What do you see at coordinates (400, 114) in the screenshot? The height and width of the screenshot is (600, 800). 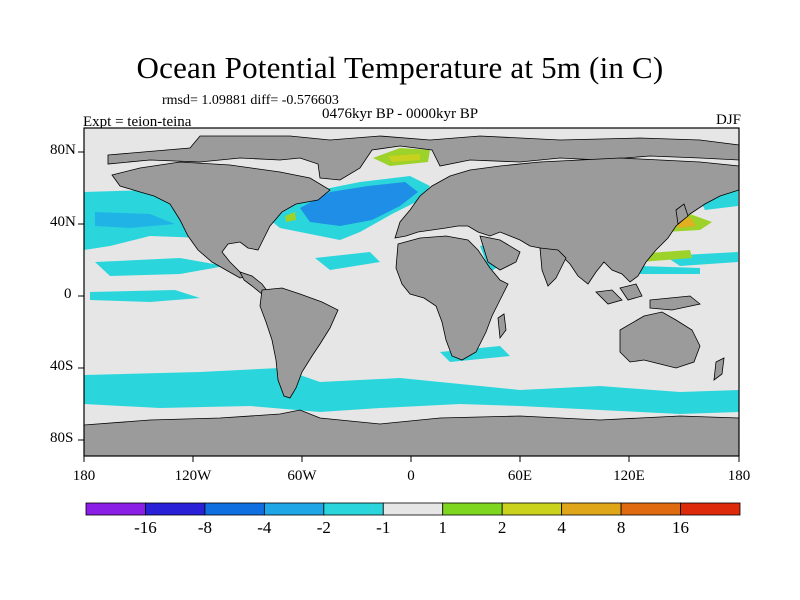 I see `period-label: 0476kyr BP - 0000kyr BP` at bounding box center [400, 114].